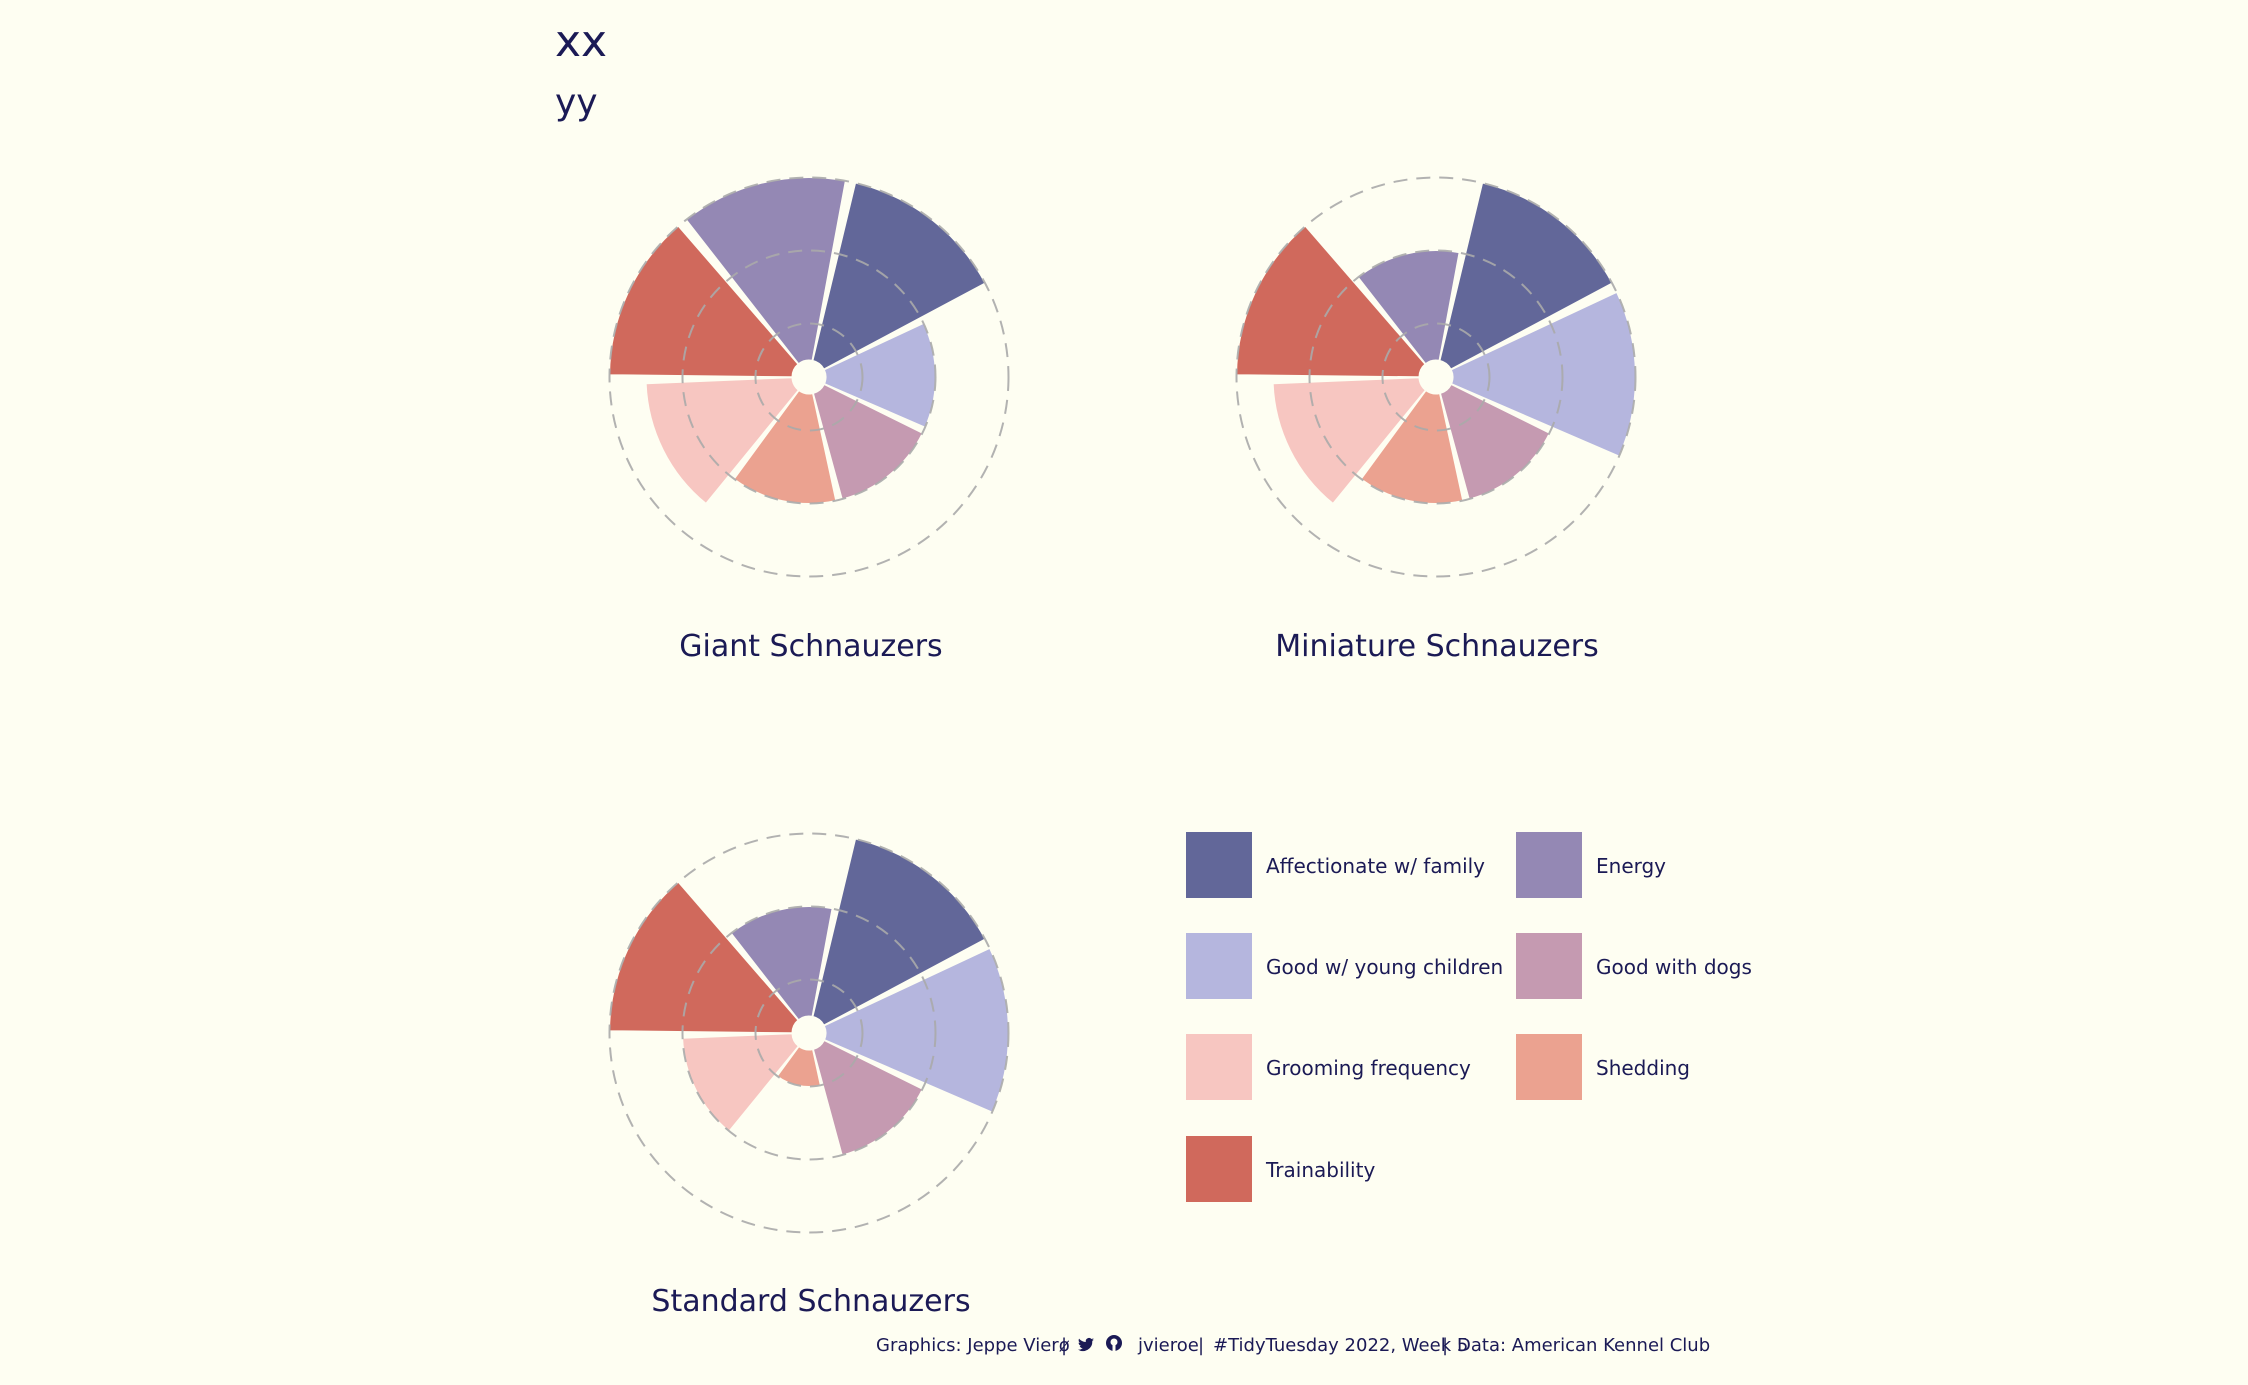  Describe the element at coordinates (576, 102) in the screenshot. I see `chart-subtitle: yy` at that location.